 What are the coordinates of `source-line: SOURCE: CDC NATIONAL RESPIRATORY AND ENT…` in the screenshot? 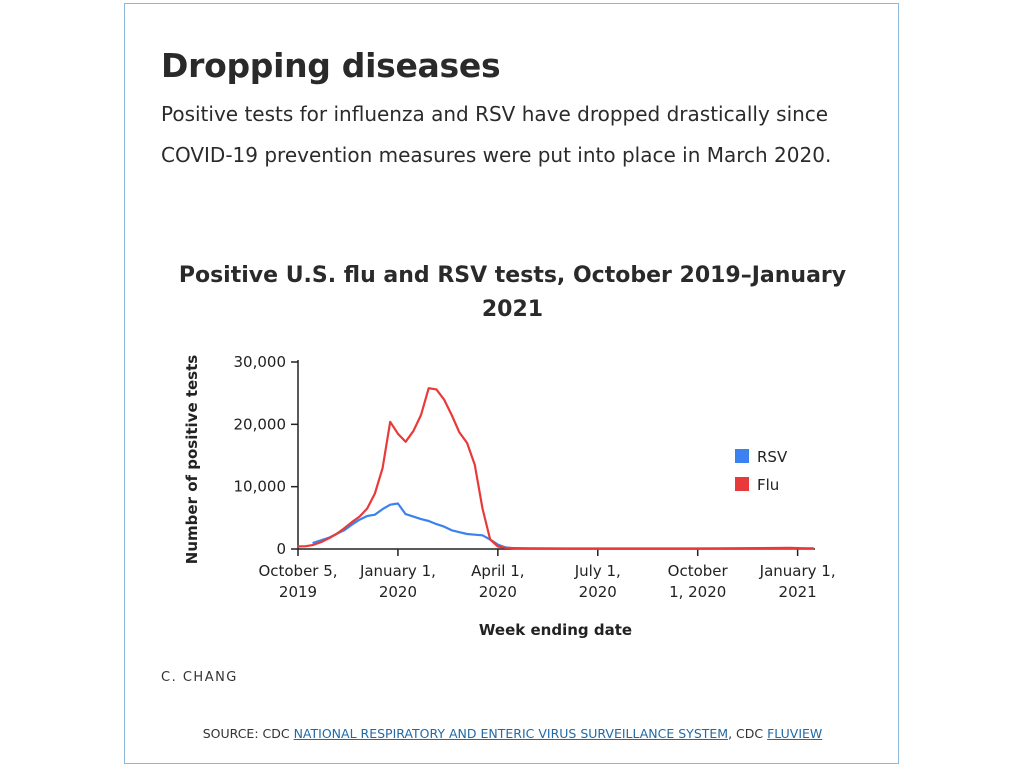 It's located at (512, 733).